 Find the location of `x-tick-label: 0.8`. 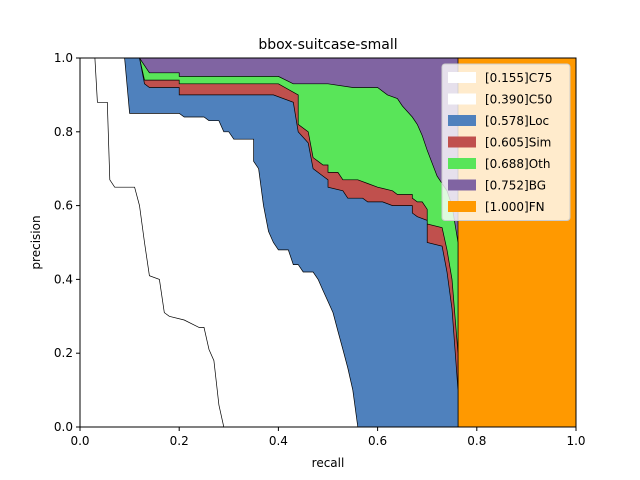

x-tick-label: 0.8 is located at coordinates (476, 441).